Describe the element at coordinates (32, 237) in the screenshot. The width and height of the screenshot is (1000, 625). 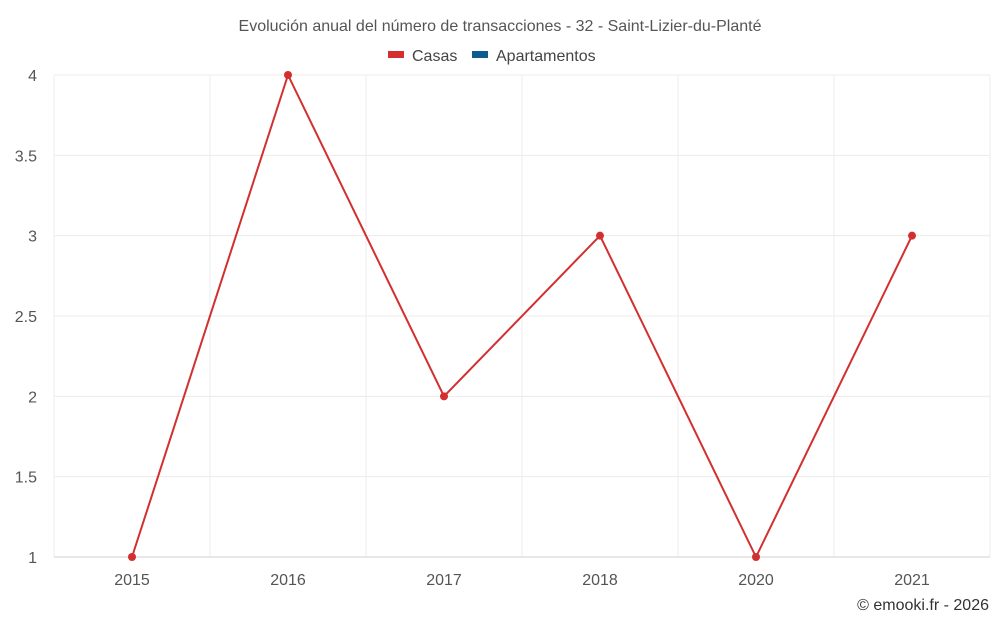
I see `y-tick-label: 3` at that location.